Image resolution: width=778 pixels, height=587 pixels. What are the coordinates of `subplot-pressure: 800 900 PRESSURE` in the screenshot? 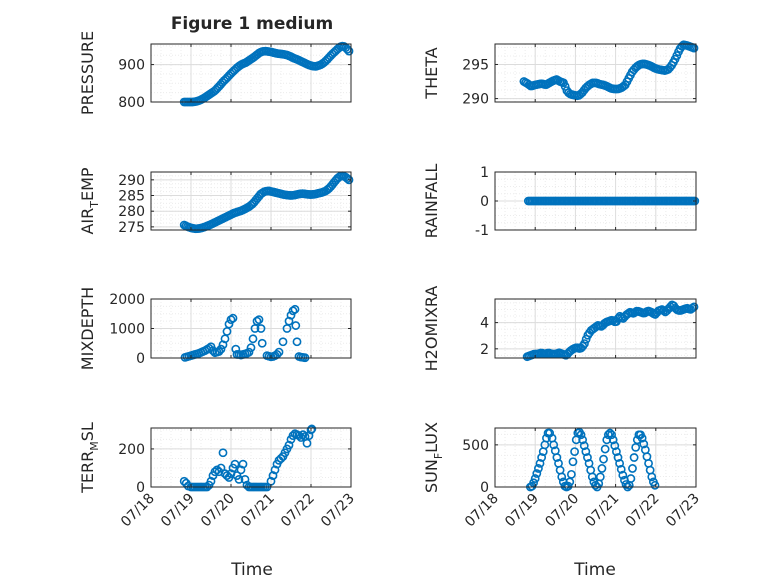 It's located at (216, 73).